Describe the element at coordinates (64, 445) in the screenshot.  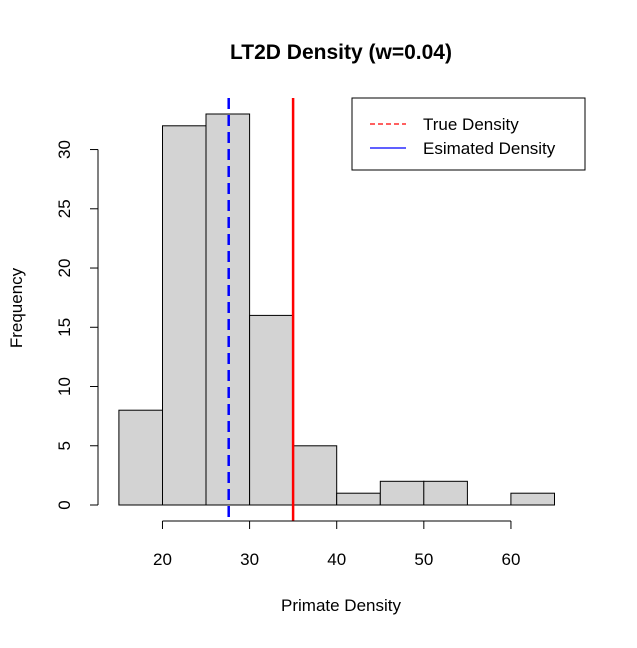
I see `y-tick-label: 5` at that location.